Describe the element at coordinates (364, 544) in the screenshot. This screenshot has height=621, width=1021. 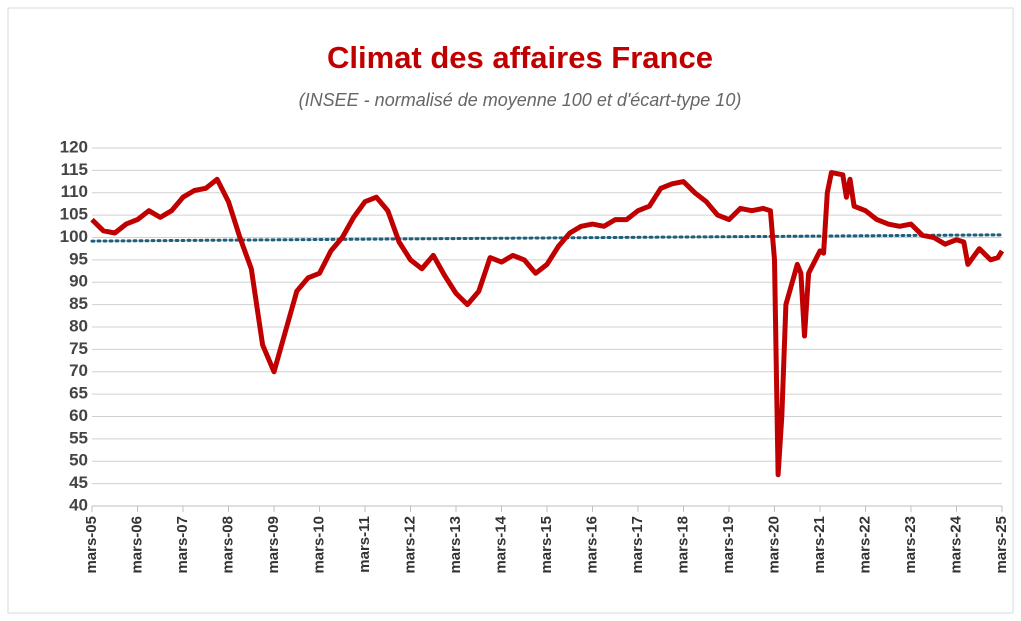
I see `x-tick-label: mars-11` at that location.